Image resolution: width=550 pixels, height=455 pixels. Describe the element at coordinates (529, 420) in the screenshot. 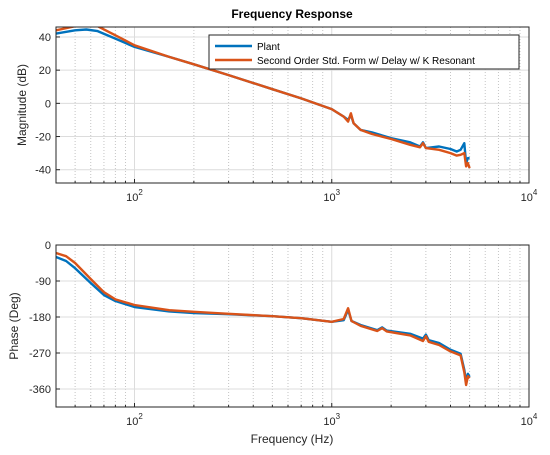

I see `phase-x-tick-label: 10⁴` at that location.